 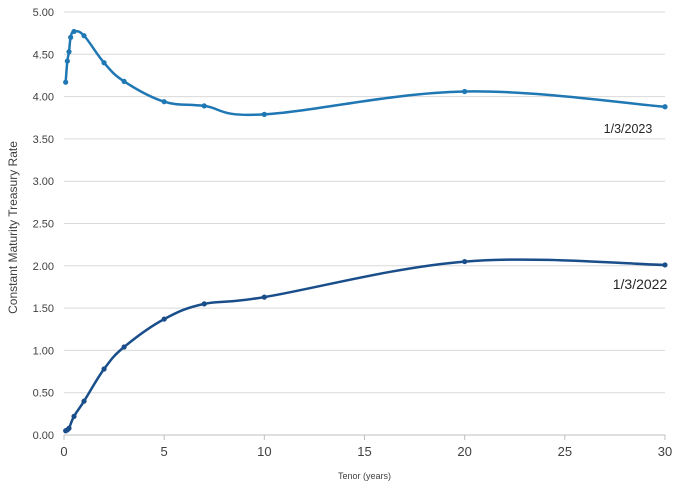 What do you see at coordinates (13, 227) in the screenshot?
I see `y-axis-title: Constant Maturity Treasury Rate` at bounding box center [13, 227].